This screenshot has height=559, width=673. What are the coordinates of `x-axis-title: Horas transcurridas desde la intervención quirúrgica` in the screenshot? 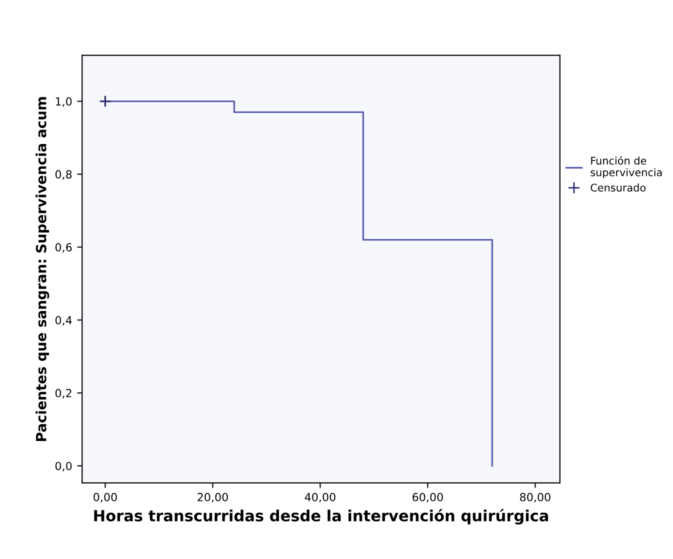 It's located at (321, 517).